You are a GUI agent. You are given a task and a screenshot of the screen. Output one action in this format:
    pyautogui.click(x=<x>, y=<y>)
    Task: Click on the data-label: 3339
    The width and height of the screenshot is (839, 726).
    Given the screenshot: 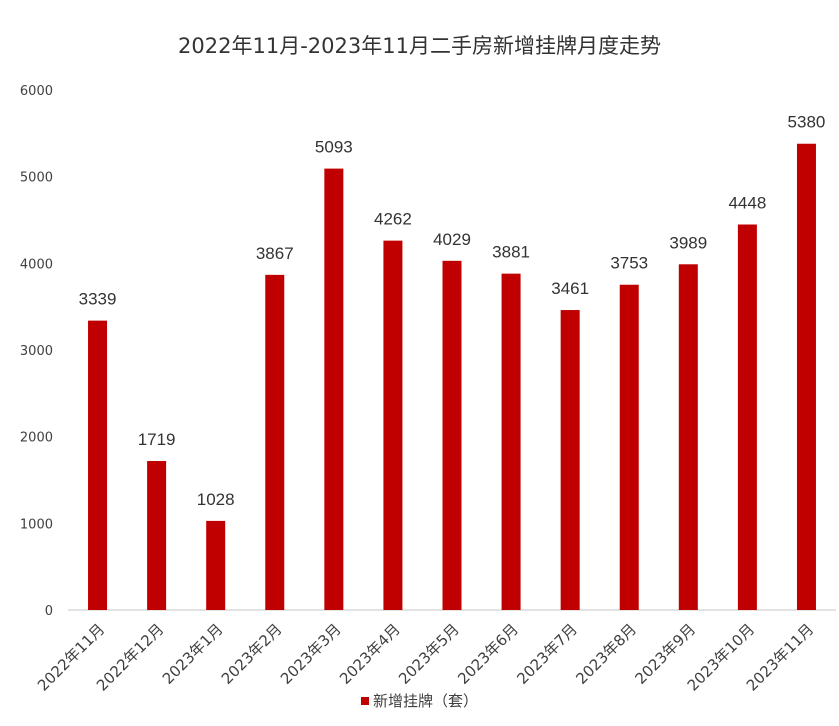 What is the action you would take?
    pyautogui.click(x=98, y=299)
    